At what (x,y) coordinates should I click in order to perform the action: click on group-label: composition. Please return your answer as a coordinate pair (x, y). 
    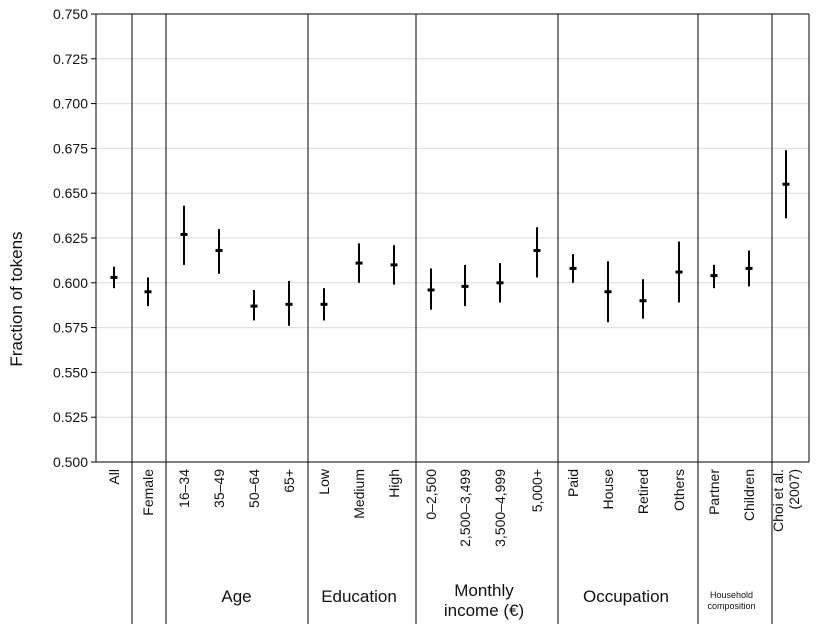
    Looking at the image, I should click on (731, 606).